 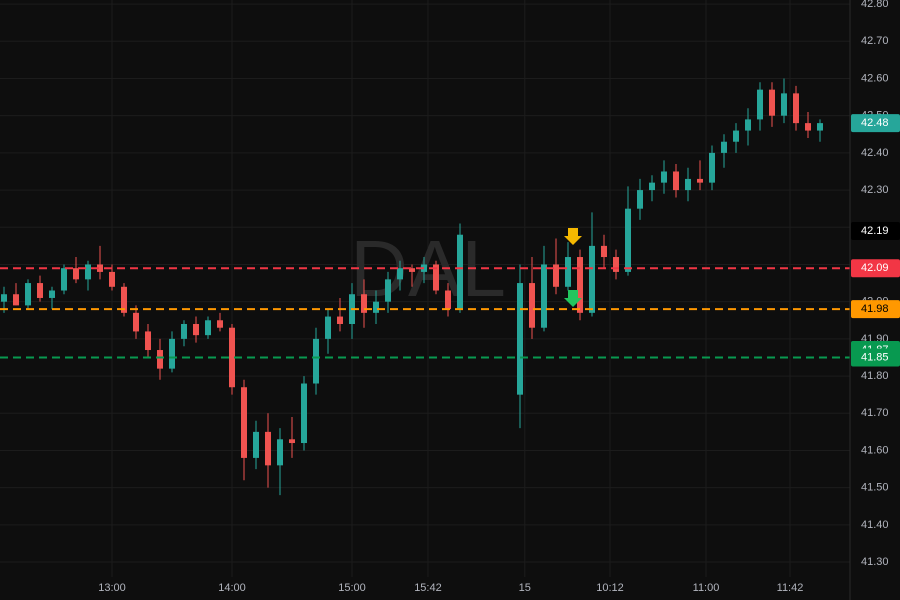 What do you see at coordinates (790, 588) in the screenshot?
I see `x-tick-label: 11:42` at bounding box center [790, 588].